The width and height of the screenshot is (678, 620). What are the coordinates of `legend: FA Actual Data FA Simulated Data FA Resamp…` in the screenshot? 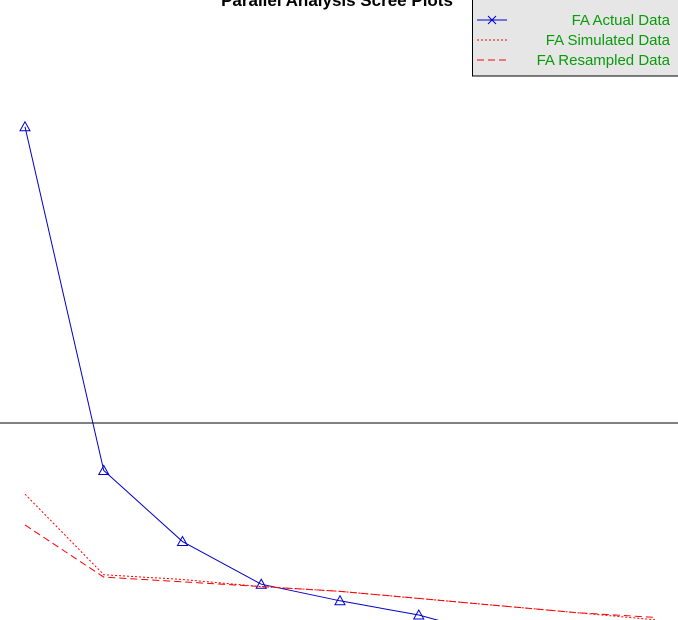 It's located at (575, 38).